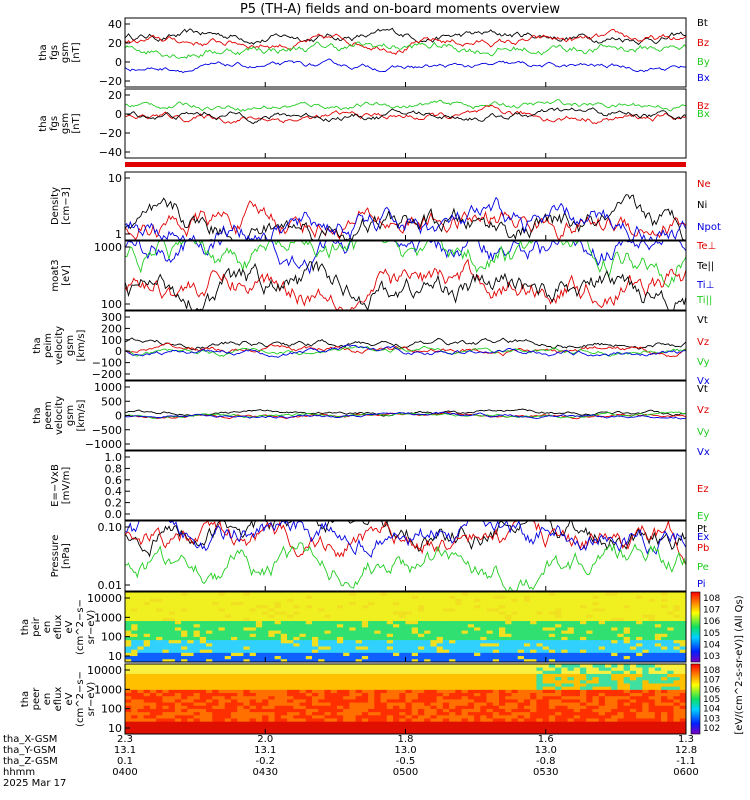  Describe the element at coordinates (58, 627) in the screenshot. I see `svg-text: eflux` at that location.